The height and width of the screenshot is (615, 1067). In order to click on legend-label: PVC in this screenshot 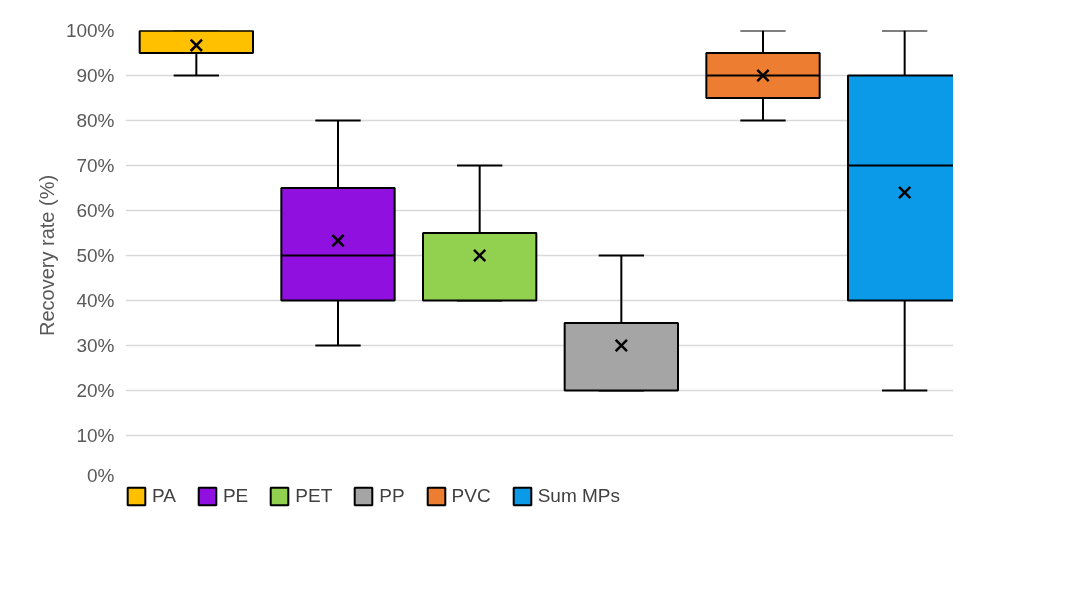, I will do `click(471, 496)`.